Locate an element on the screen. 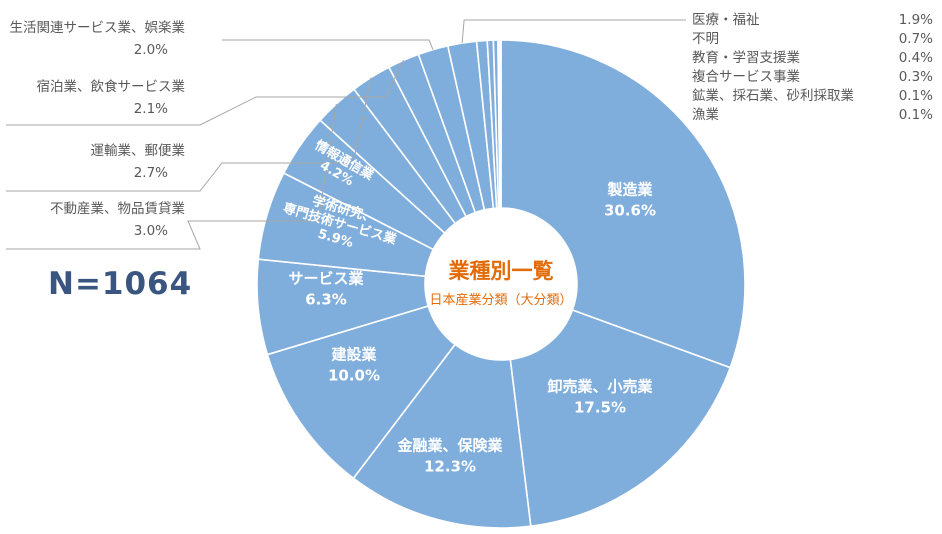 Image resolution: width=942 pixels, height=534 pixels. inside-value-label: 17.5% is located at coordinates (600, 408).